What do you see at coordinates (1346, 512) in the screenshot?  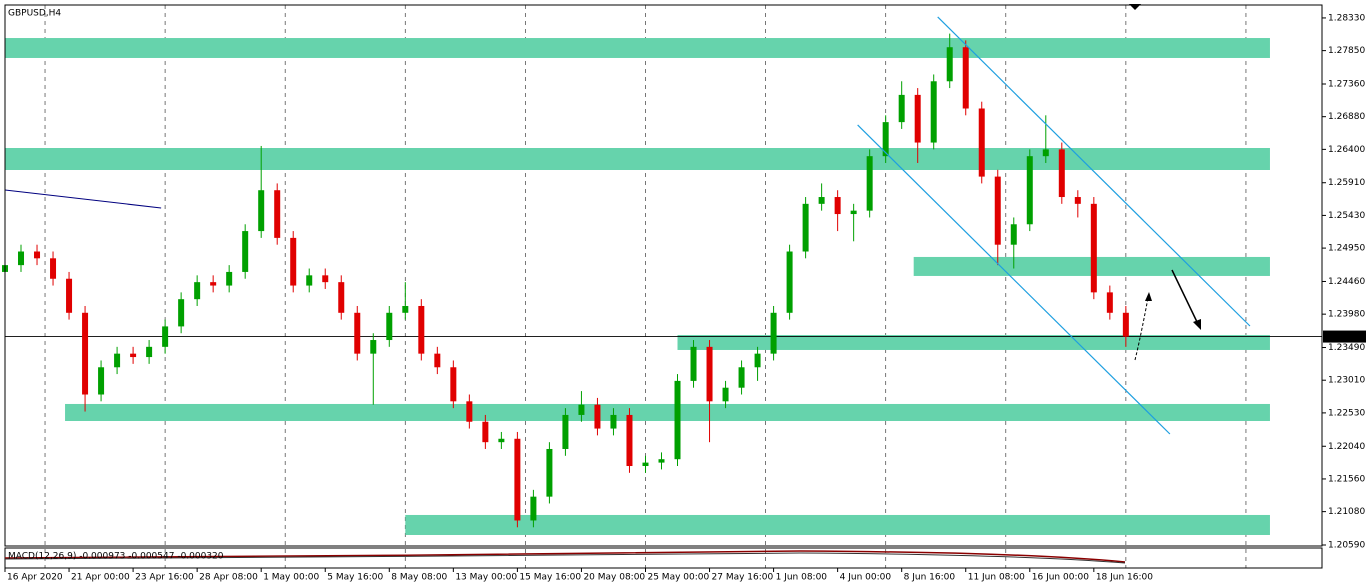 I see `y-tick-label: 1.21080` at bounding box center [1346, 512].